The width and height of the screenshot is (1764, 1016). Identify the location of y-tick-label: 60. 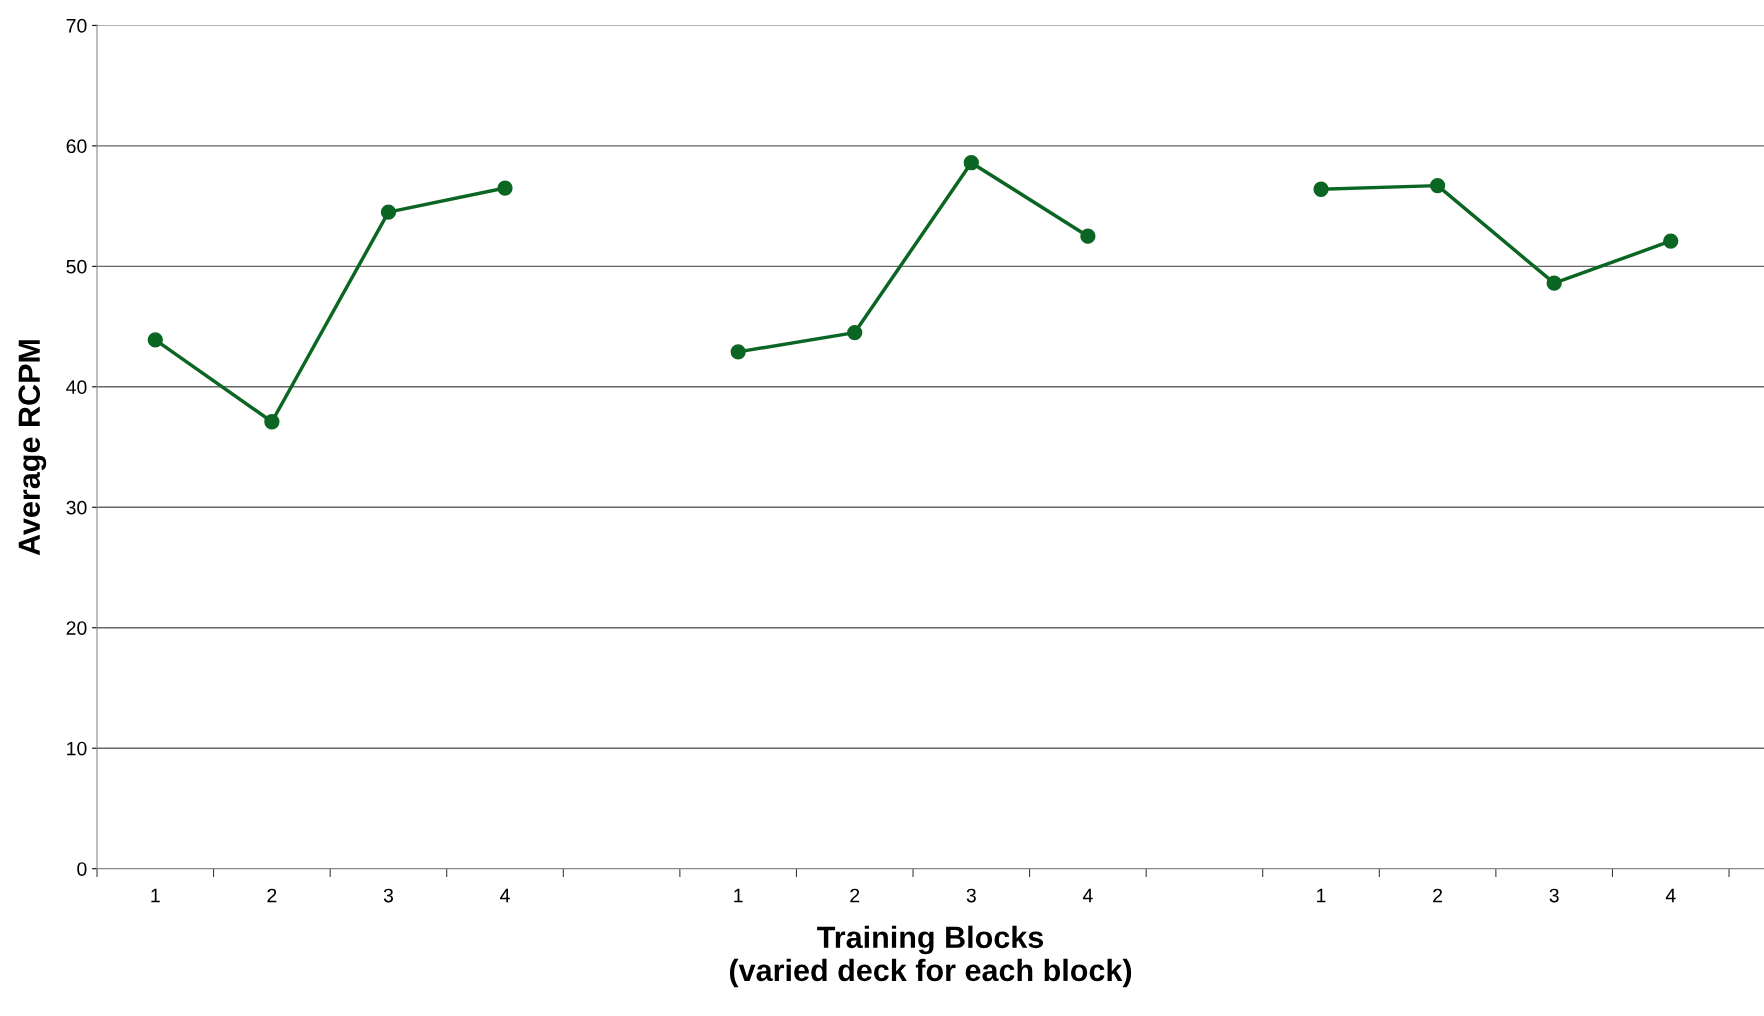
(76, 146).